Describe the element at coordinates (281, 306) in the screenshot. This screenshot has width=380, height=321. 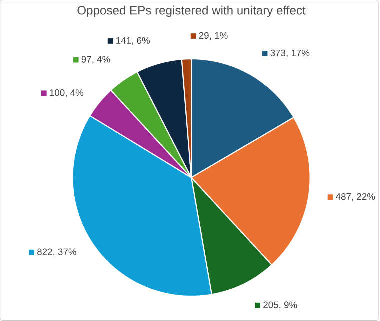
I see `data-label: 205, 9%` at that location.